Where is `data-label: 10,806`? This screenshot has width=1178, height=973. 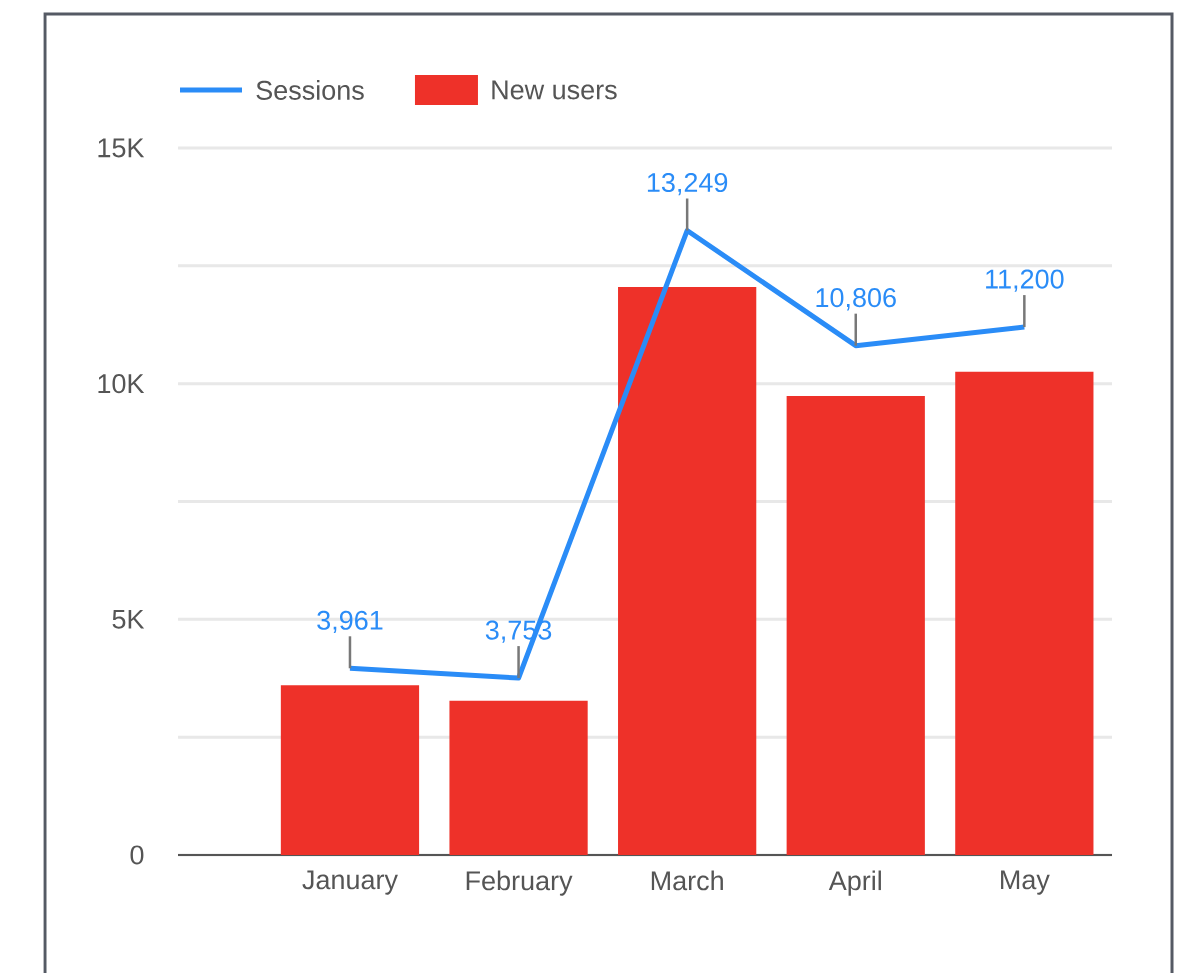 data-label: 10,806 is located at coordinates (856, 299).